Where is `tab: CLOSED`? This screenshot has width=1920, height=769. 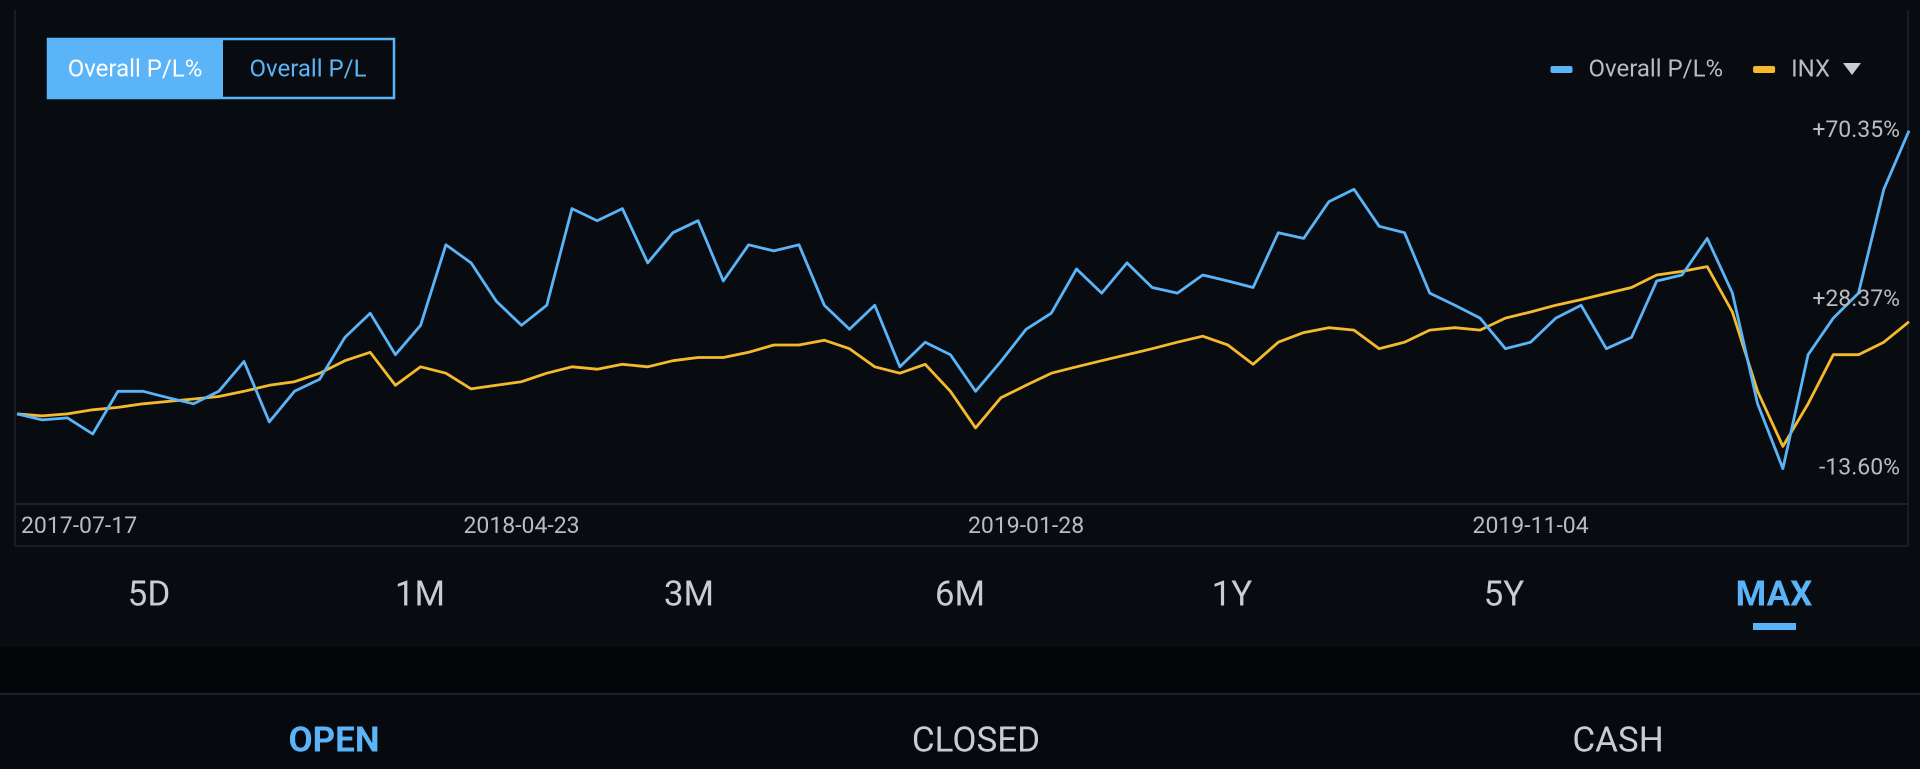
tab: CLOSED is located at coordinates (976, 739).